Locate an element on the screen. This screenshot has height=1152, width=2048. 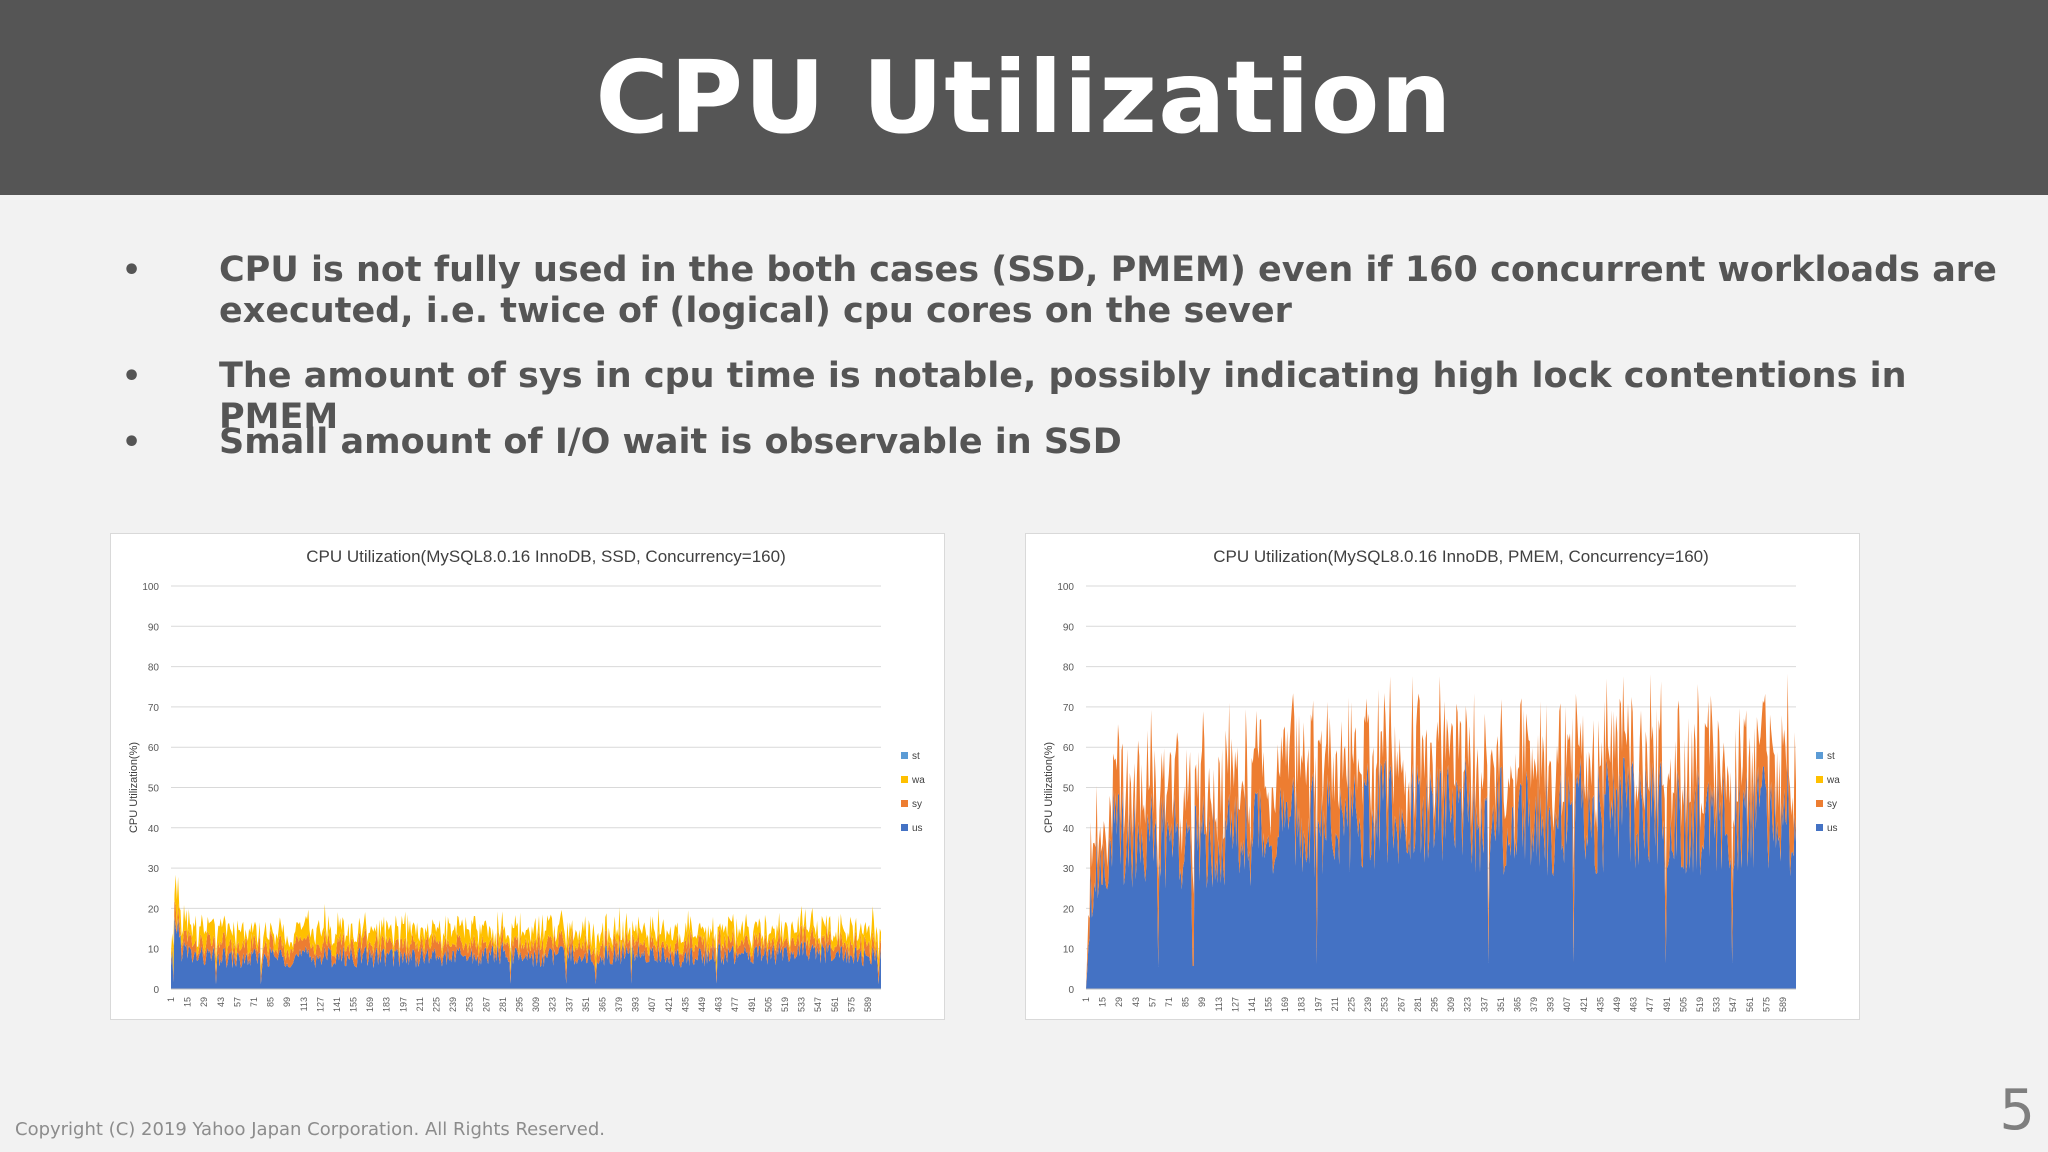
x-tick-label: 561 is located at coordinates (835, 1004).